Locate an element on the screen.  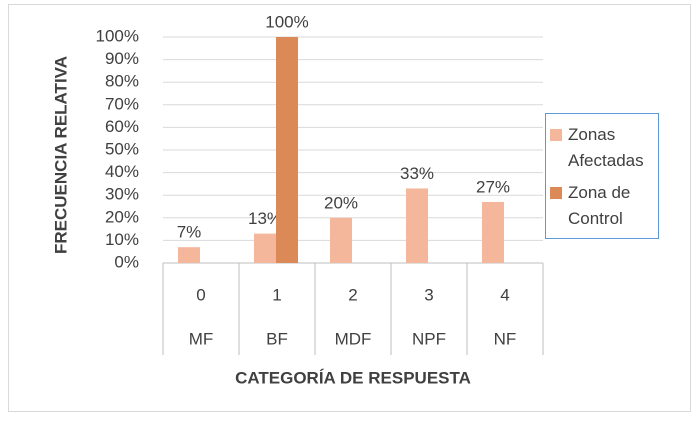
legend-label: Zona de Control is located at coordinates (599, 205).